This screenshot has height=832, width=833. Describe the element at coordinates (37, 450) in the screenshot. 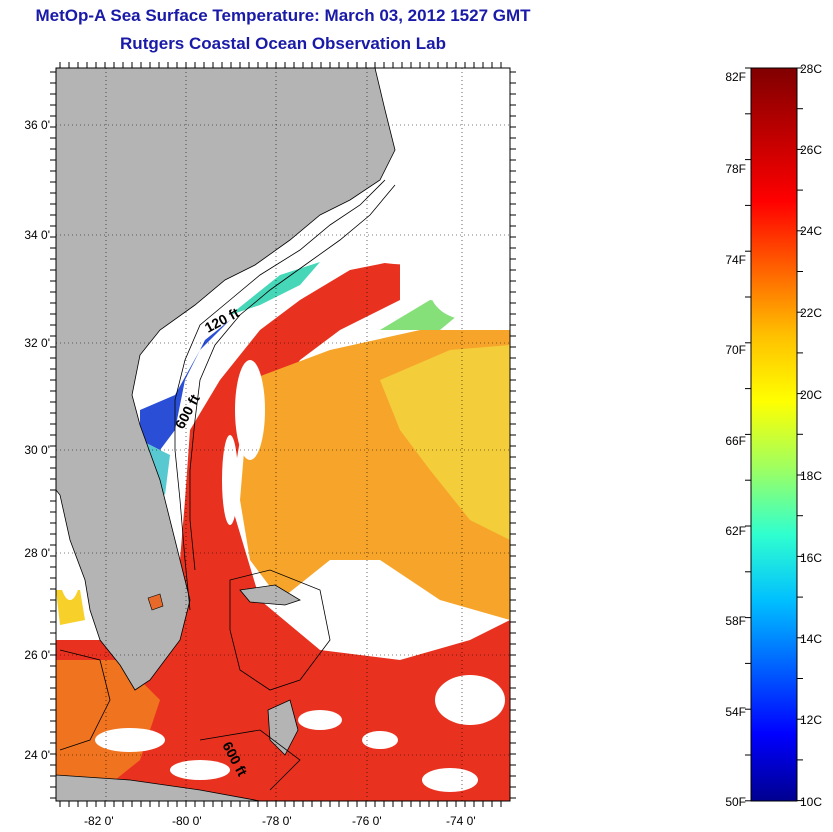

I see `lat-label-30: 30 0'` at that location.